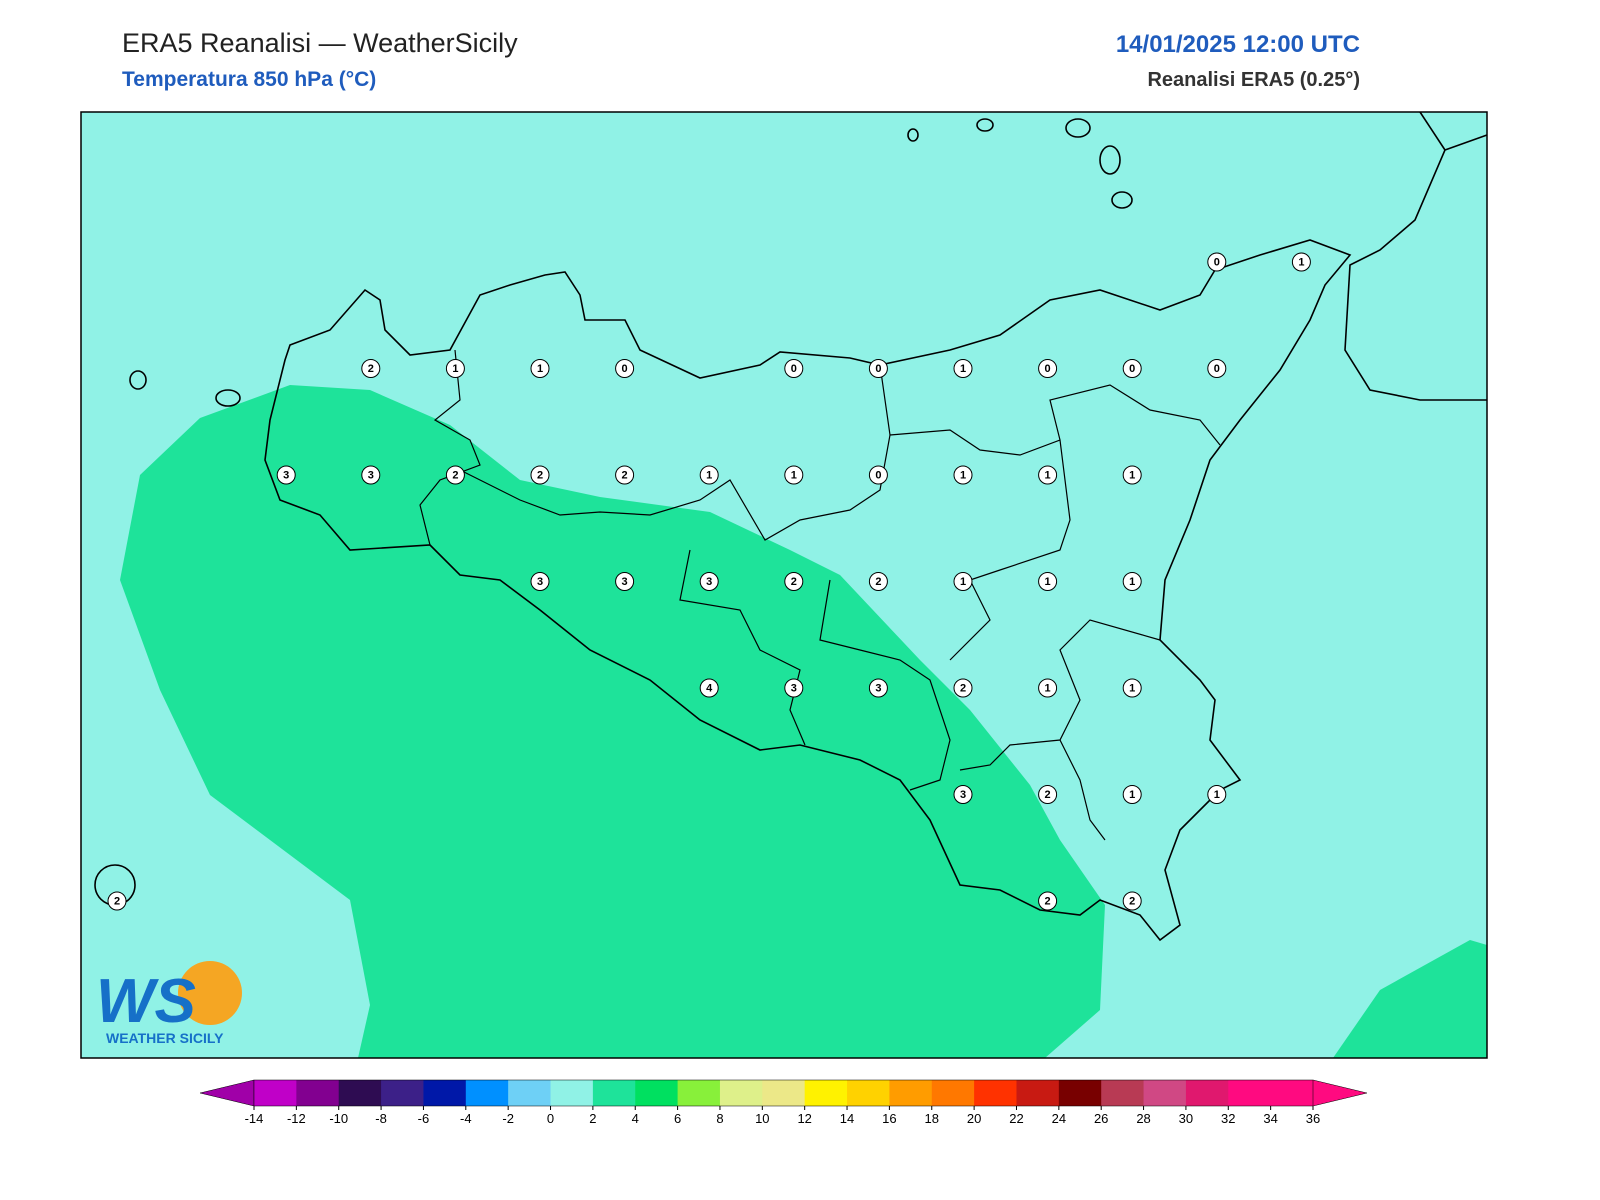  What do you see at coordinates (210, 993) in the screenshot?
I see `logo-sun` at bounding box center [210, 993].